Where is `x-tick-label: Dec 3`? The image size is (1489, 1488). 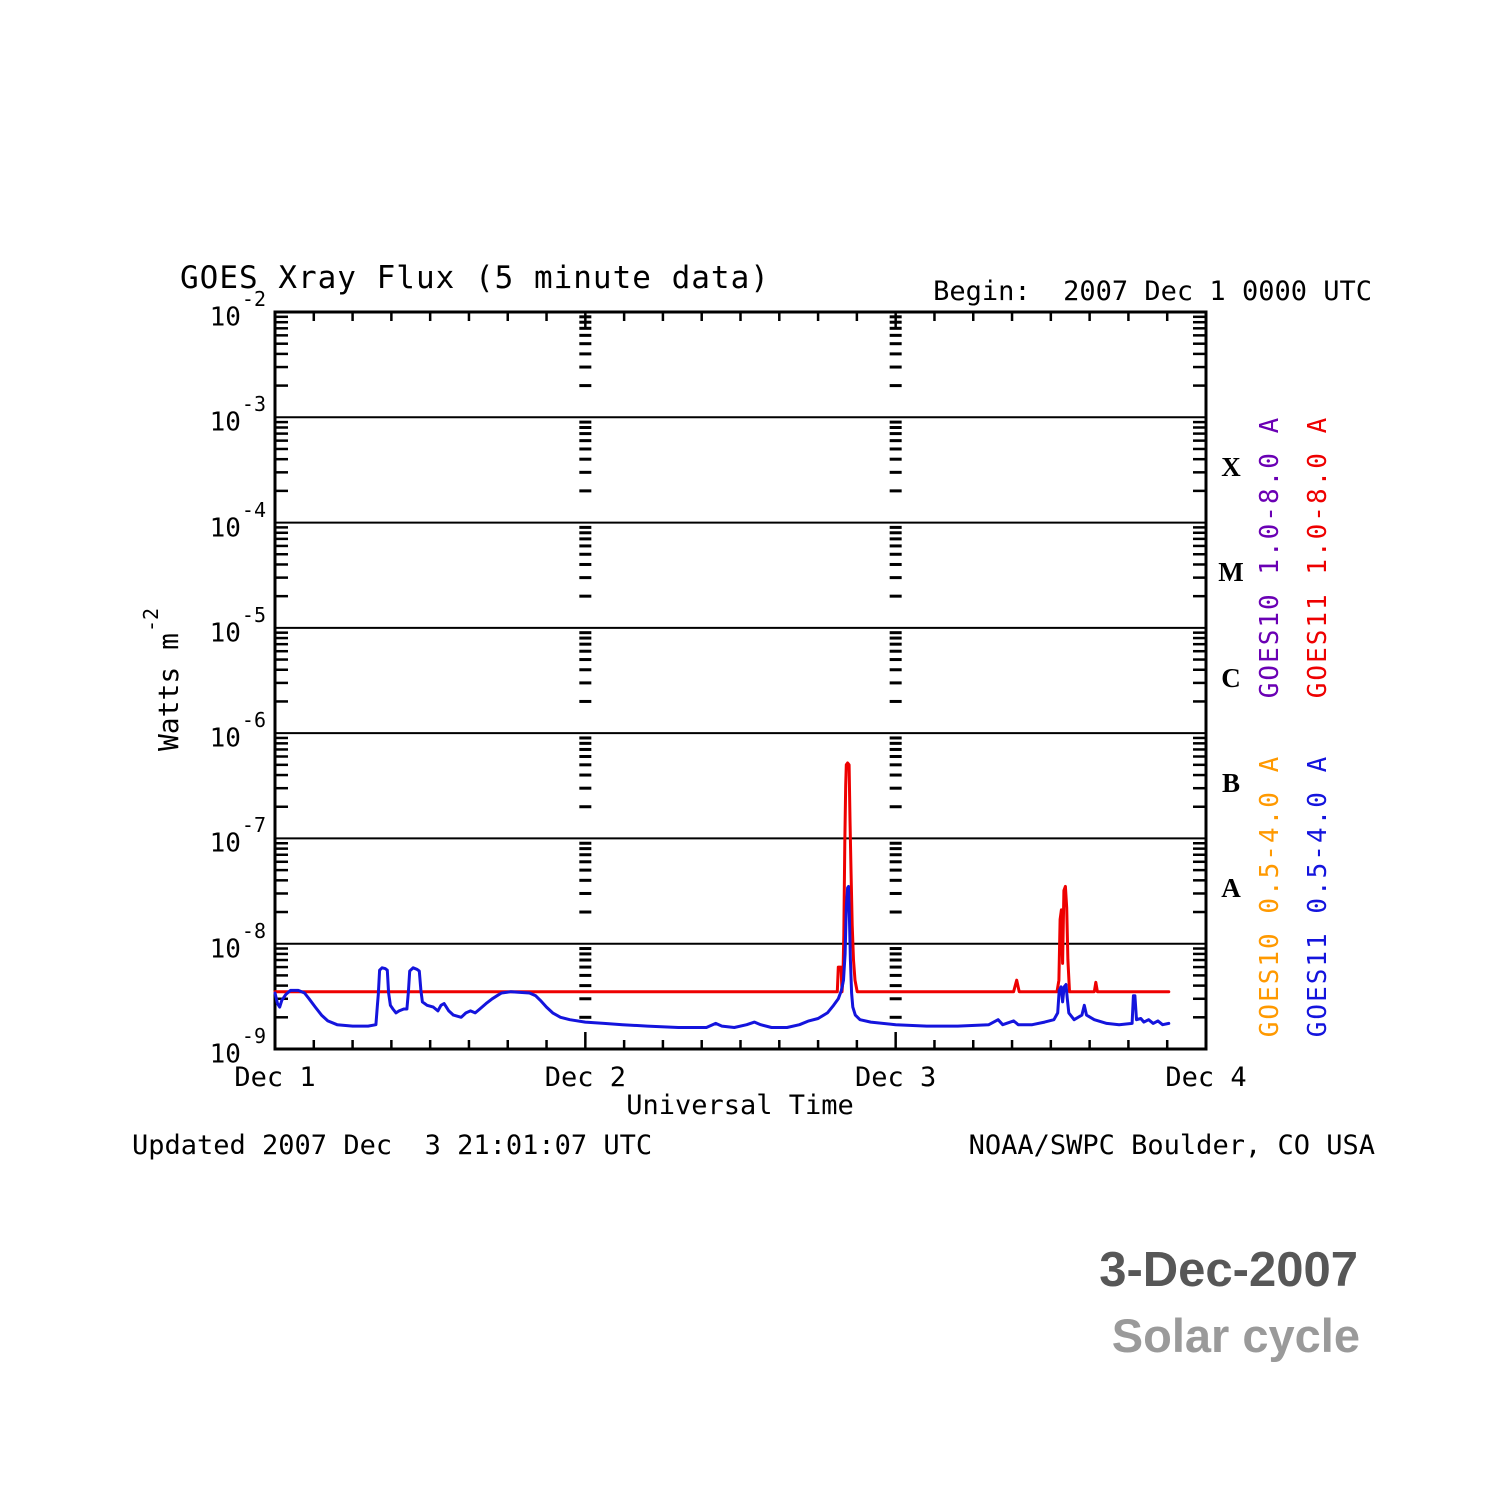
x-tick-label: Dec 3 is located at coordinates (896, 1077).